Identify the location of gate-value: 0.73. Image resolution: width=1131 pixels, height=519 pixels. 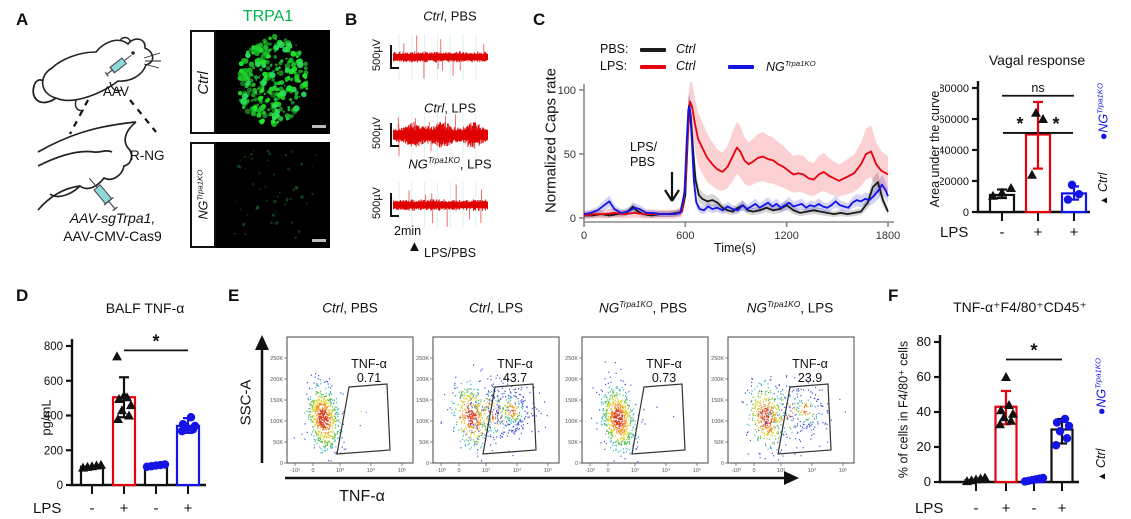
(664, 378).